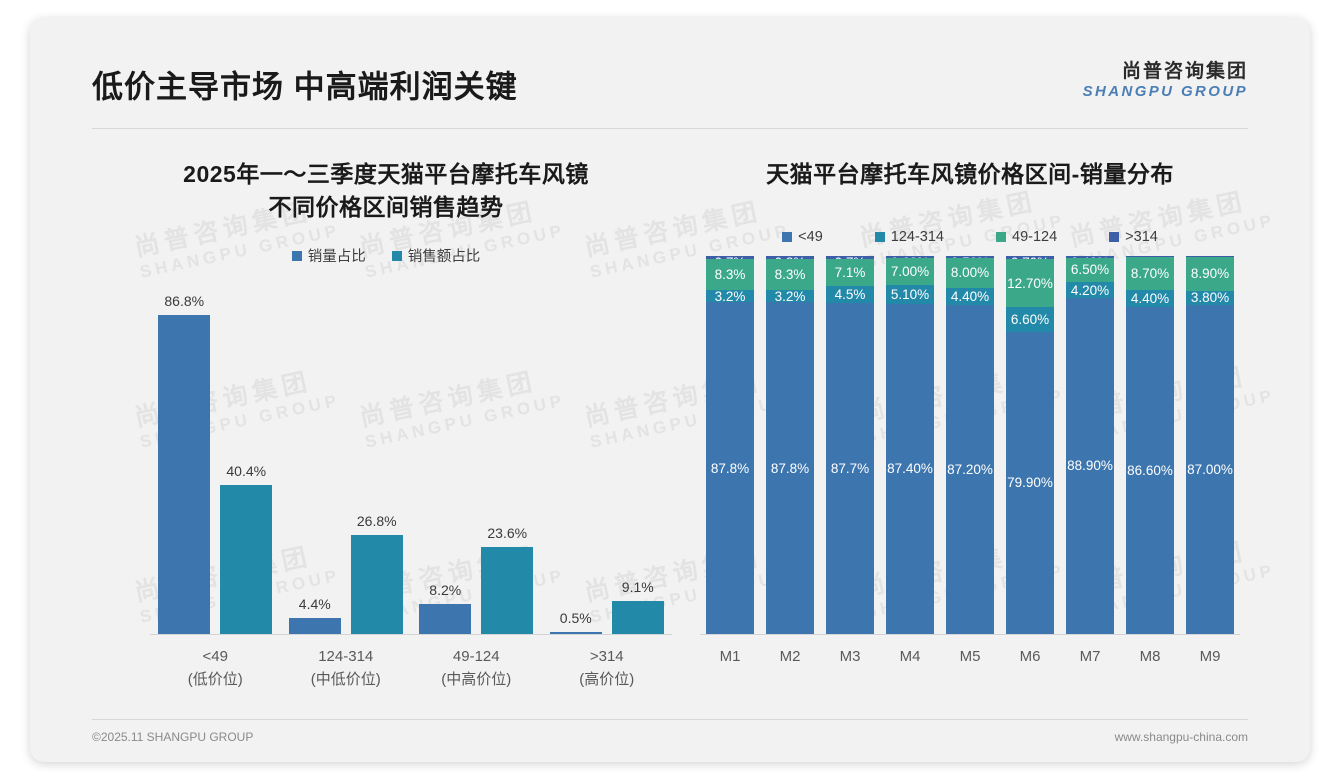 This screenshot has height=780, width=1340. What do you see at coordinates (1030, 283) in the screenshot?
I see `stack-segment: 12.70%` at bounding box center [1030, 283].